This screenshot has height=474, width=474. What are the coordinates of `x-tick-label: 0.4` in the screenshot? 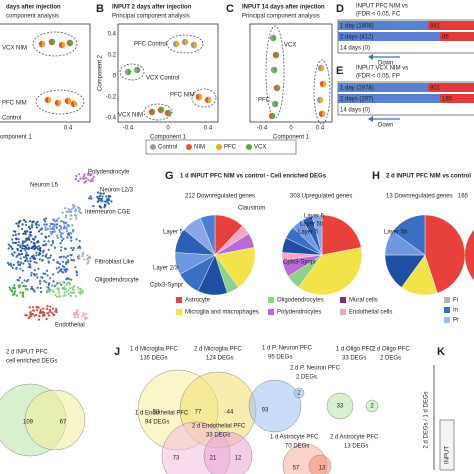 It's located at (68, 129).